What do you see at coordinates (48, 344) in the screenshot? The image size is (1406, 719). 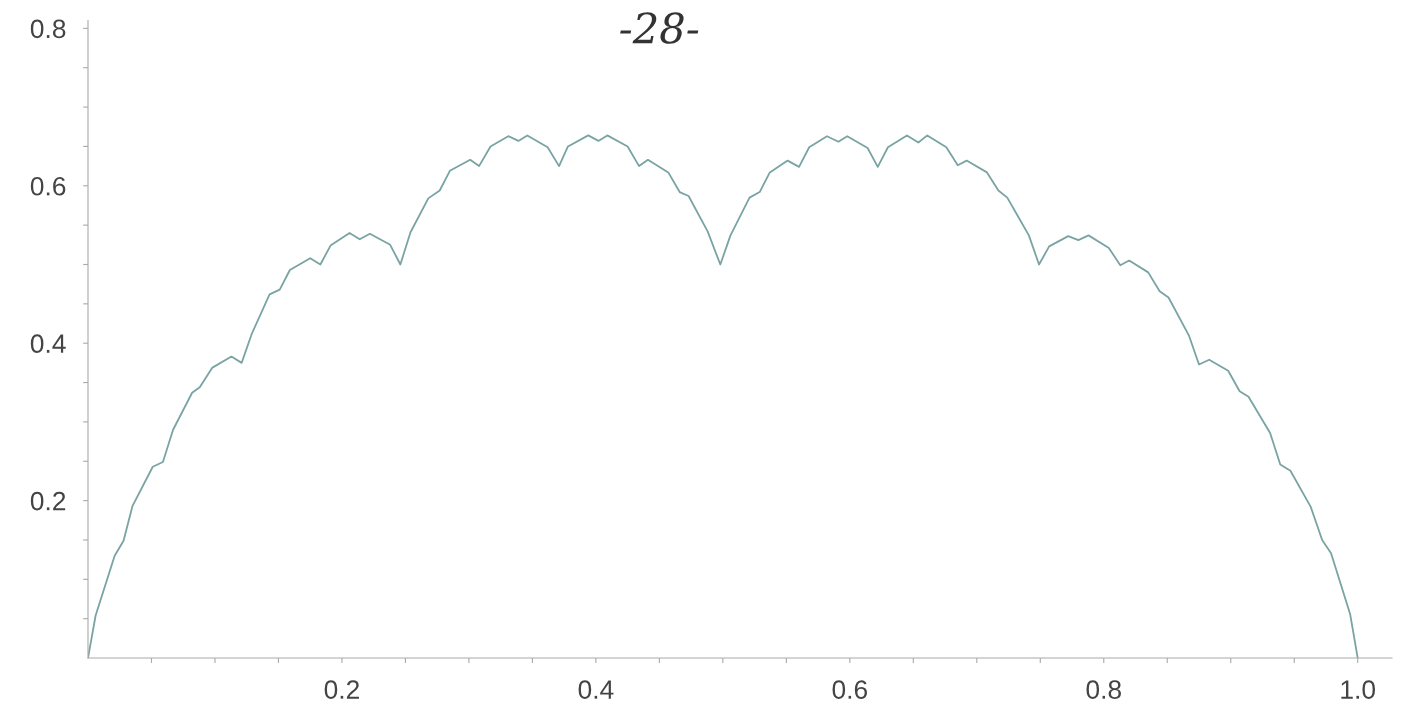 I see `y-tick-label: 0.4` at bounding box center [48, 344].